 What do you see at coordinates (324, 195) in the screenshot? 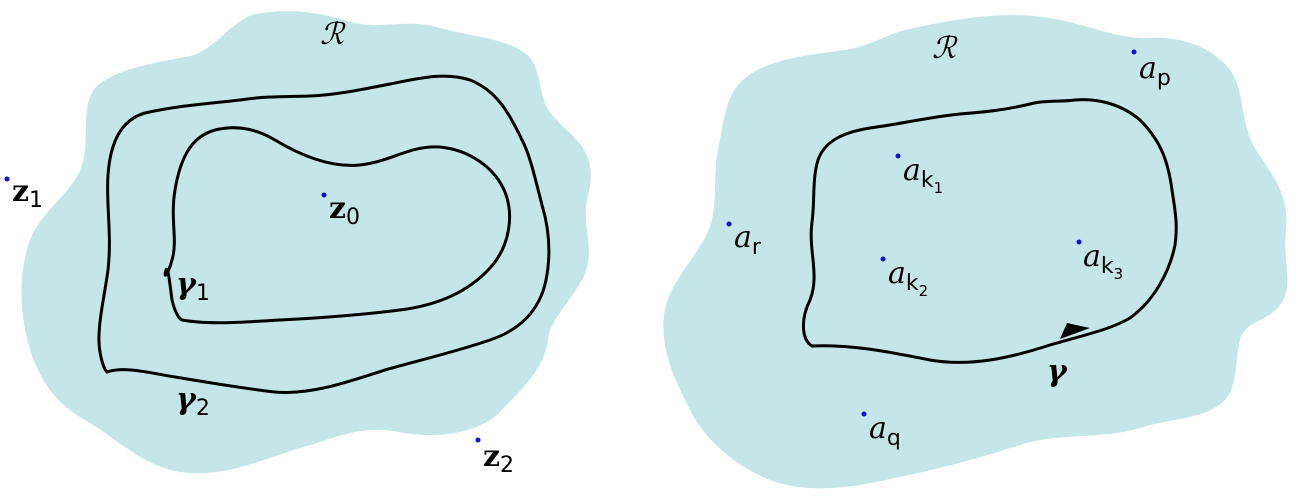
I see `point-z0-dot` at bounding box center [324, 195].